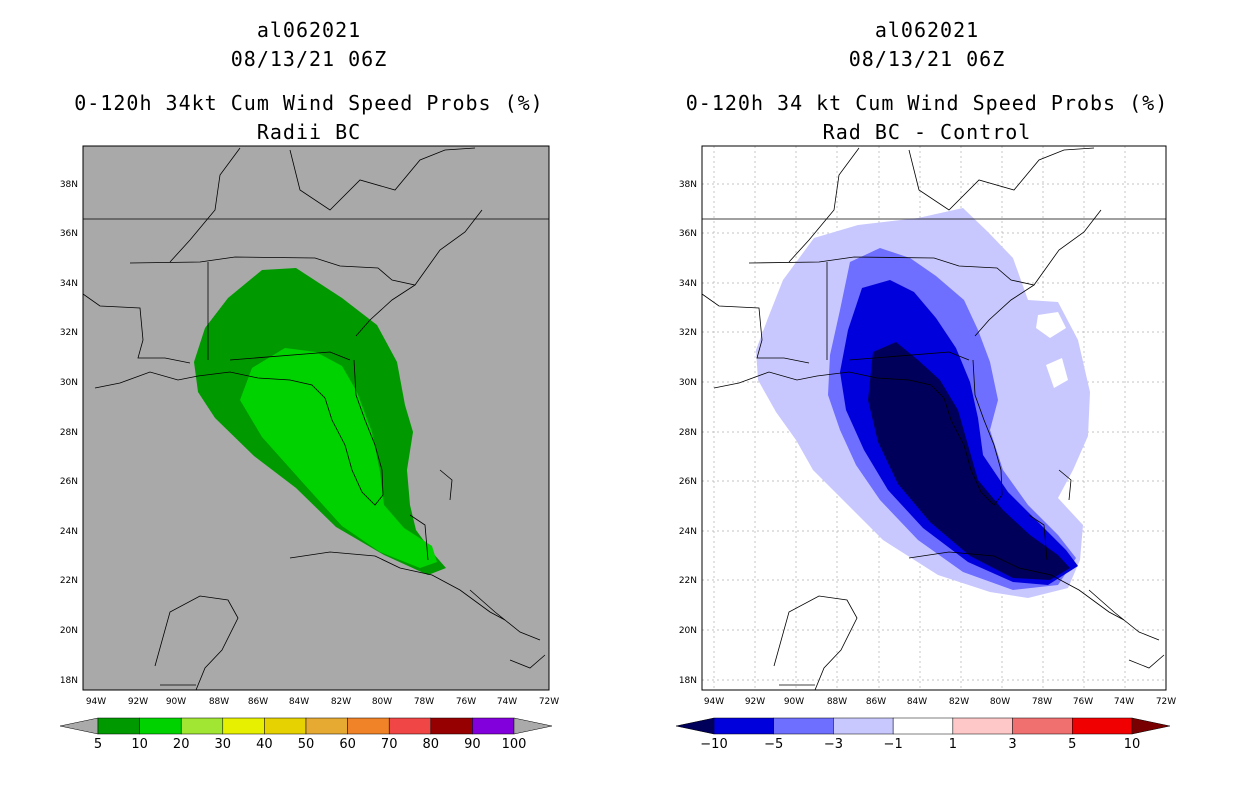 The height and width of the screenshot is (800, 1236). I want to click on colorbar-label: 90, so click(472, 744).